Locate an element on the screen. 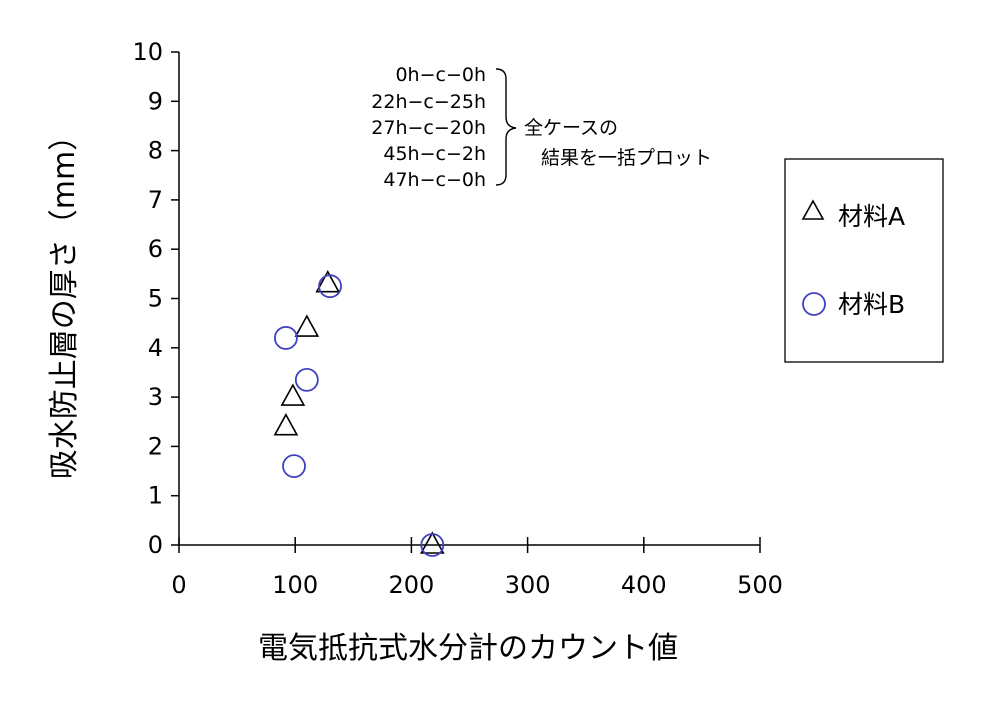 The height and width of the screenshot is (705, 985). y-tick-label-10: 10 is located at coordinates (147, 52).